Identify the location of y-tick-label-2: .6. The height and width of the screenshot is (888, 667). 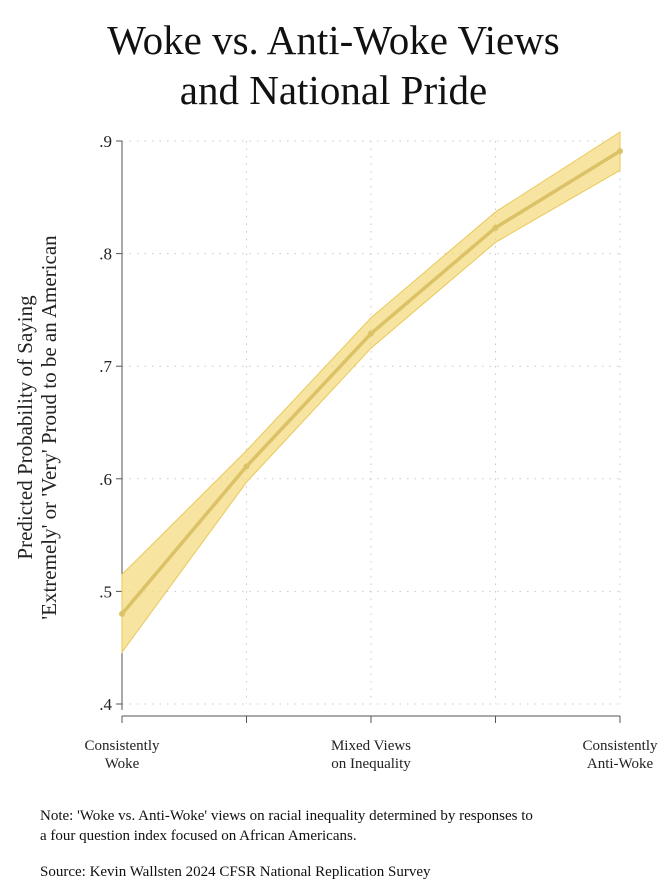
(105, 479).